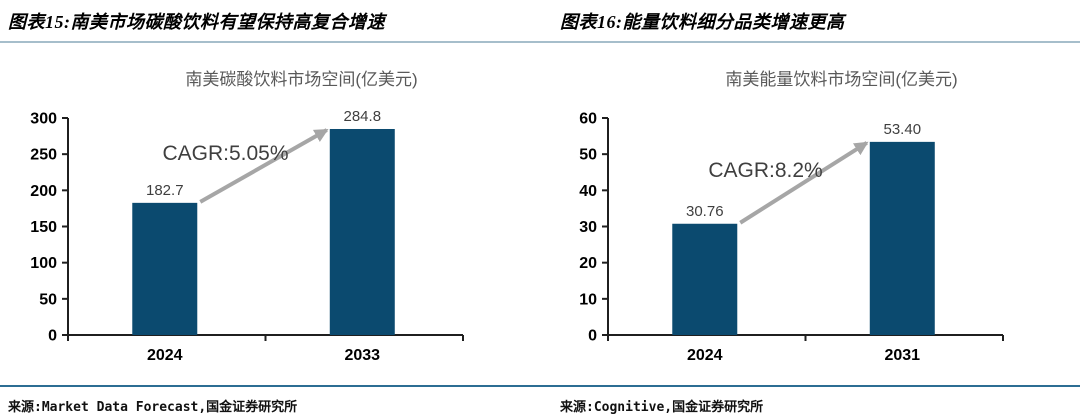 The width and height of the screenshot is (1080, 417). I want to click on header-underline, so click(540, 42).